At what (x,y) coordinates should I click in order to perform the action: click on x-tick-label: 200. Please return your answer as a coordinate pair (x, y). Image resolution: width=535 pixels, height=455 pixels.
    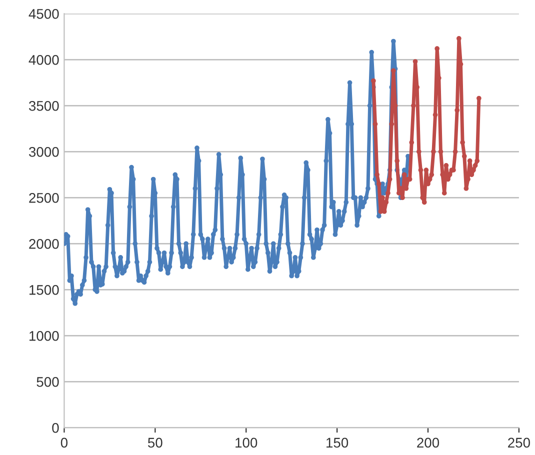
    Looking at the image, I should click on (428, 443).